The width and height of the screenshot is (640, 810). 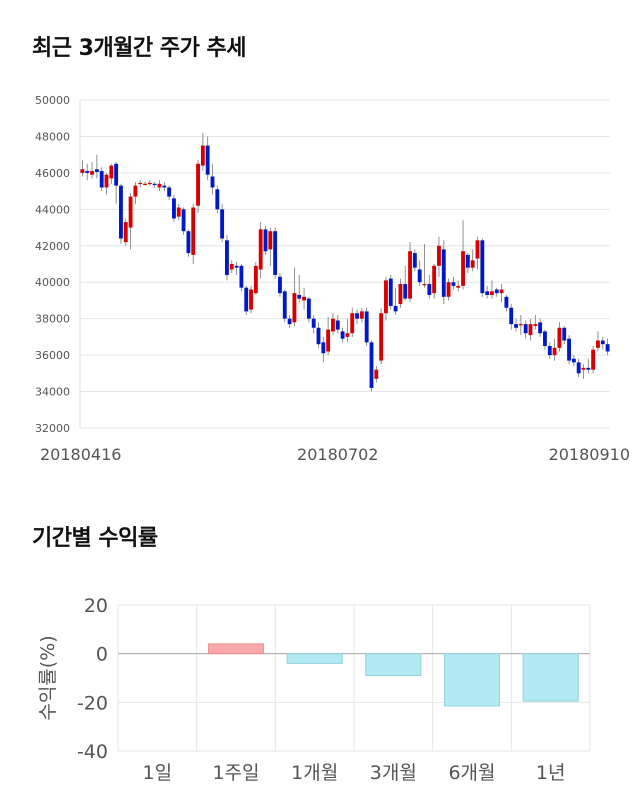 What do you see at coordinates (589, 454) in the screenshot?
I see `x-tick-label: 20180910` at bounding box center [589, 454].